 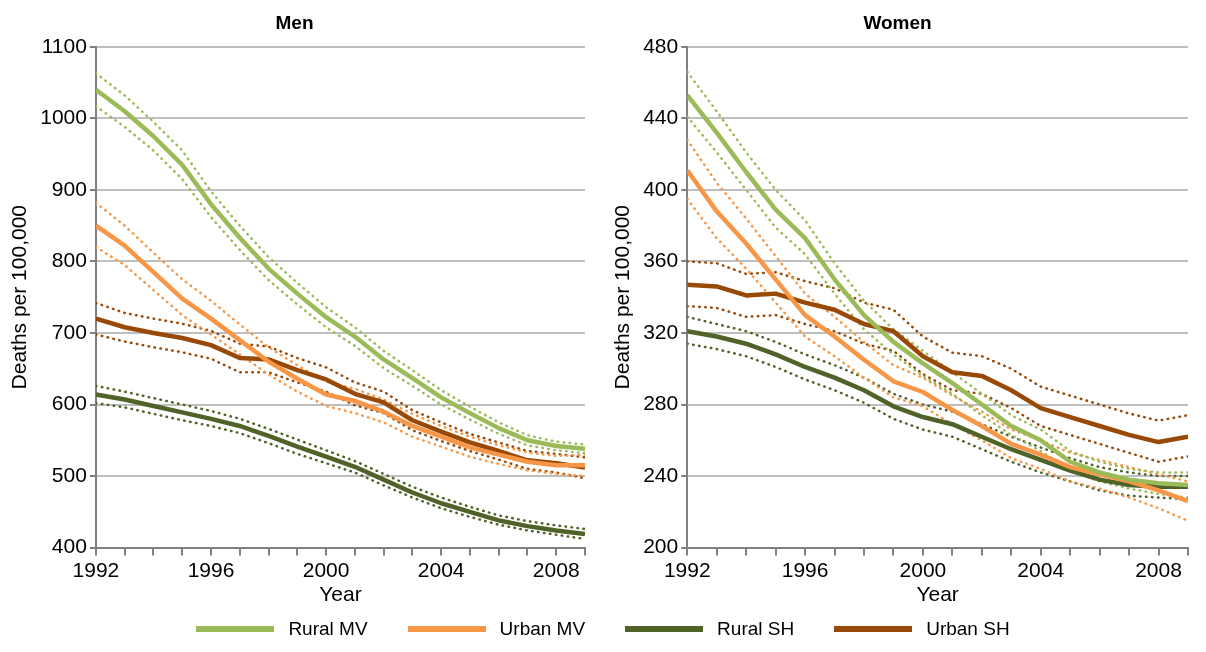 What do you see at coordinates (661, 546) in the screenshot?
I see `y-tick-label: 200` at bounding box center [661, 546].